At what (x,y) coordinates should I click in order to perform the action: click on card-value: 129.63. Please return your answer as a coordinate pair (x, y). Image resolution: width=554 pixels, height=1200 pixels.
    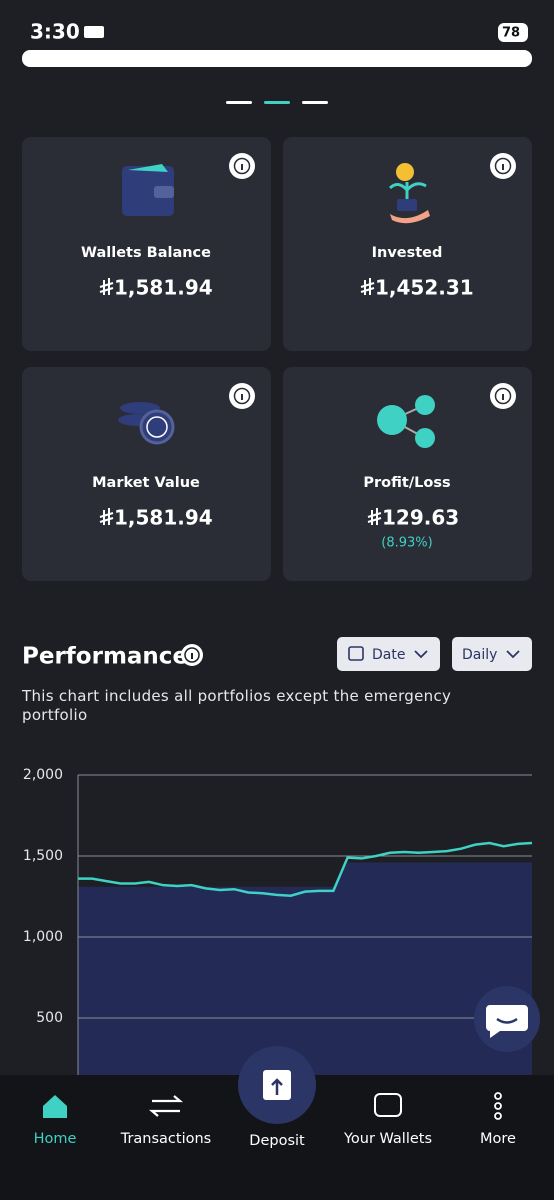
    Looking at the image, I should click on (420, 518).